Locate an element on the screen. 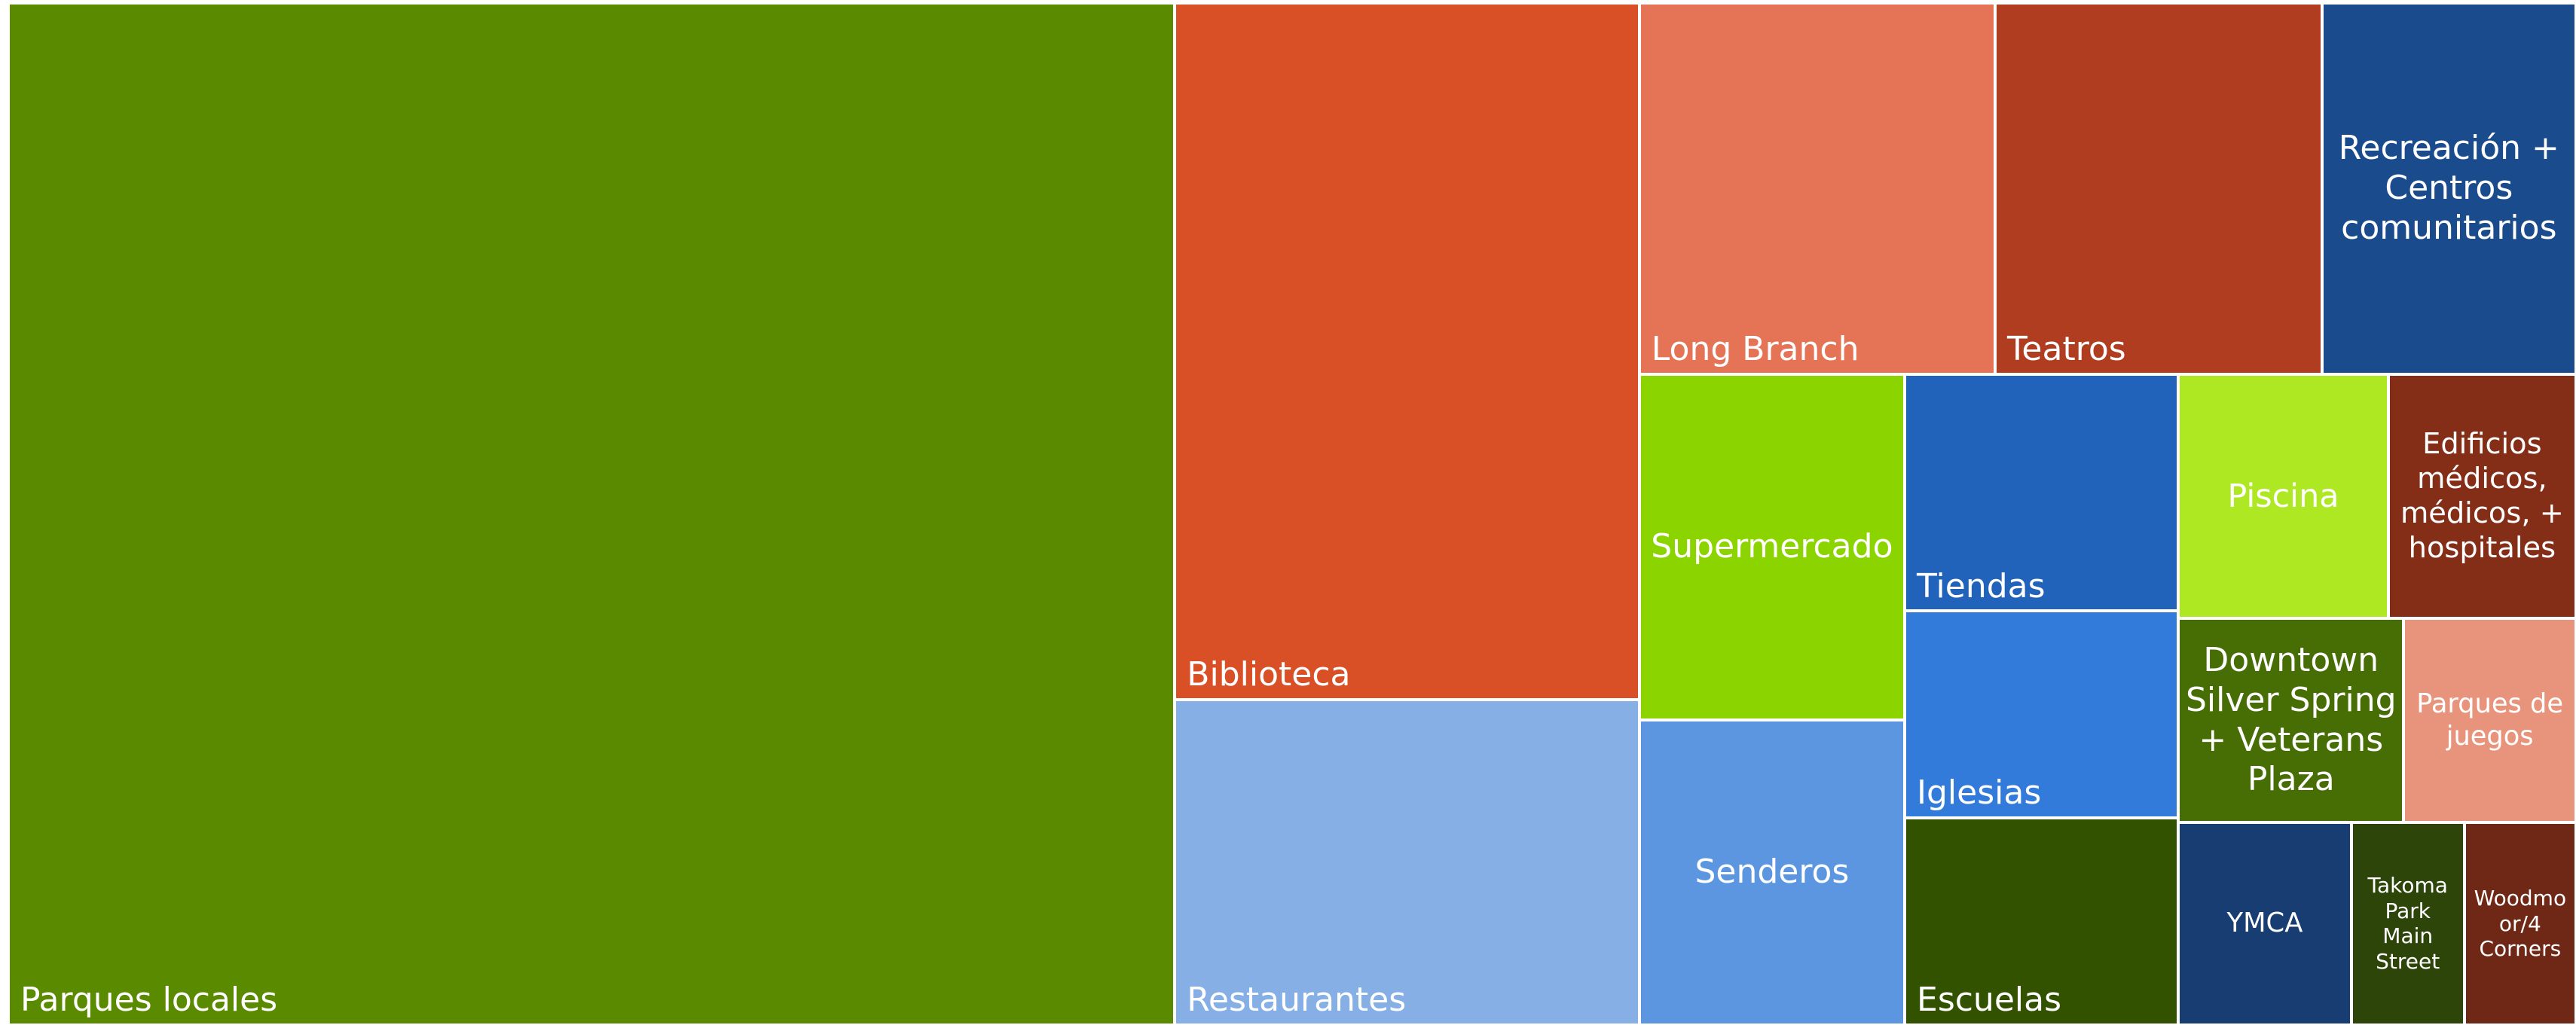 The image size is (2576, 1025). tile-label: Supermercado is located at coordinates (1772, 546).